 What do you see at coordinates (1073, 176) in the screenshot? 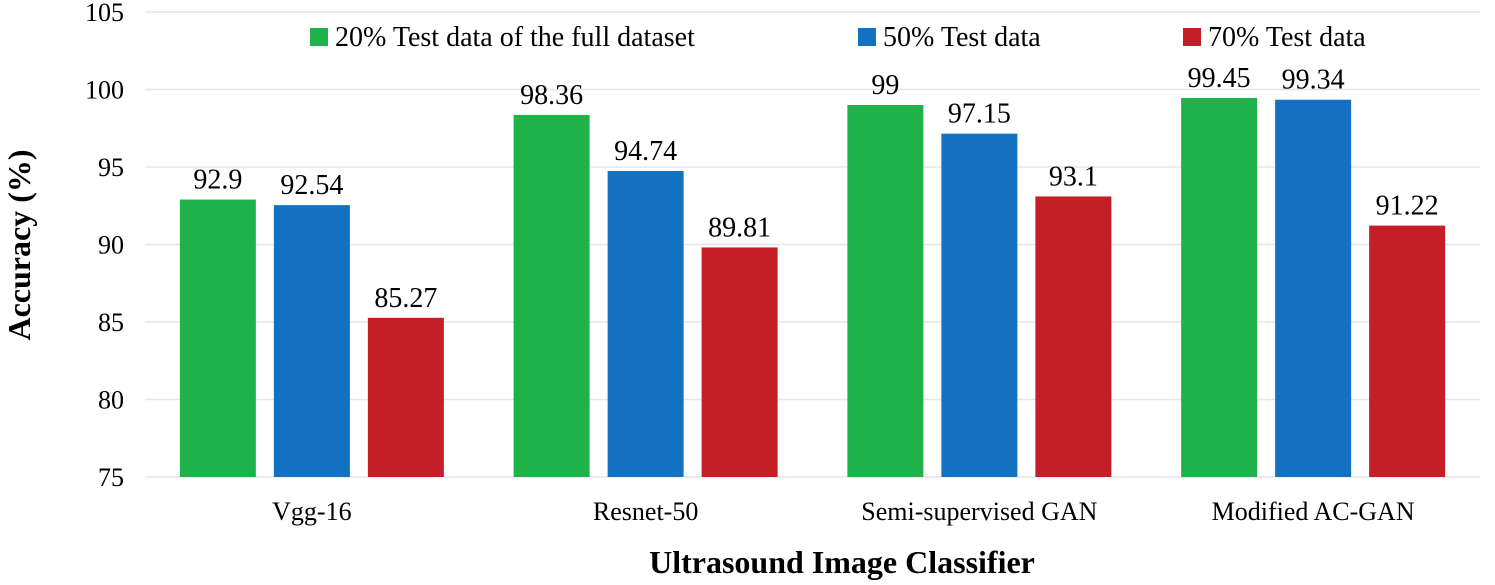
I see `data-label: 93.1` at bounding box center [1073, 176].